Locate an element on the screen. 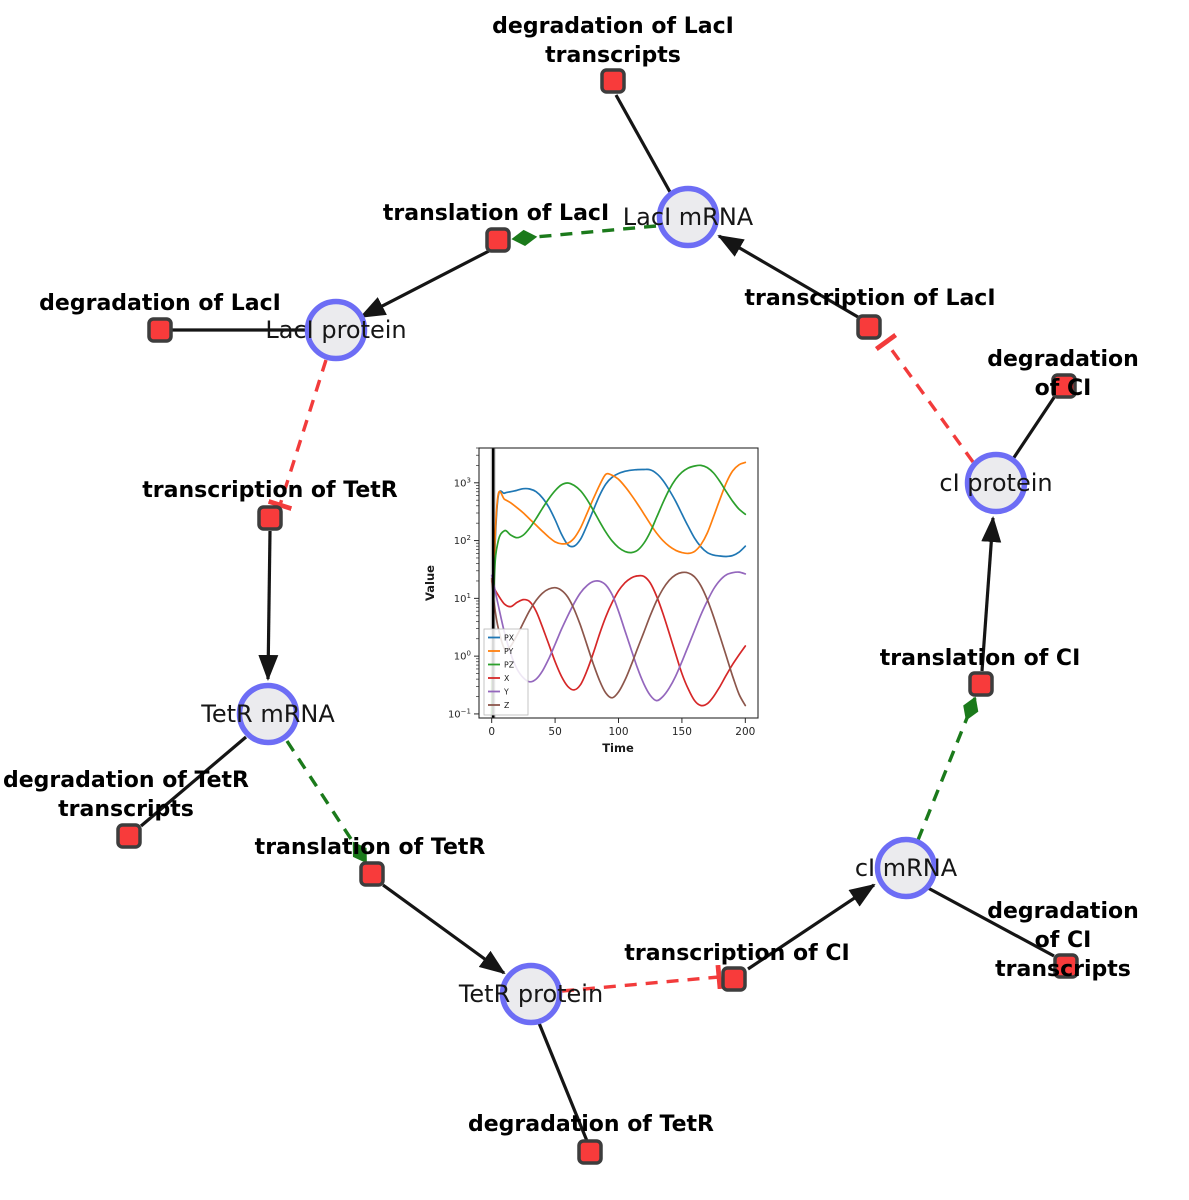 This screenshot has height=1200, width=1189. reaction-label-translation-laci: translation of LacI is located at coordinates (496, 213).